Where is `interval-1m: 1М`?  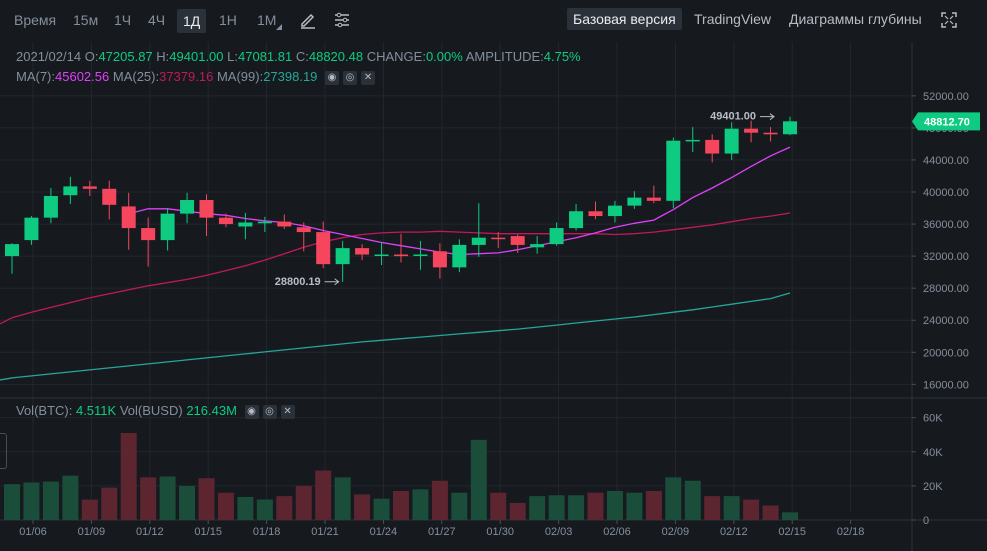 interval-1m: 1М is located at coordinates (267, 20).